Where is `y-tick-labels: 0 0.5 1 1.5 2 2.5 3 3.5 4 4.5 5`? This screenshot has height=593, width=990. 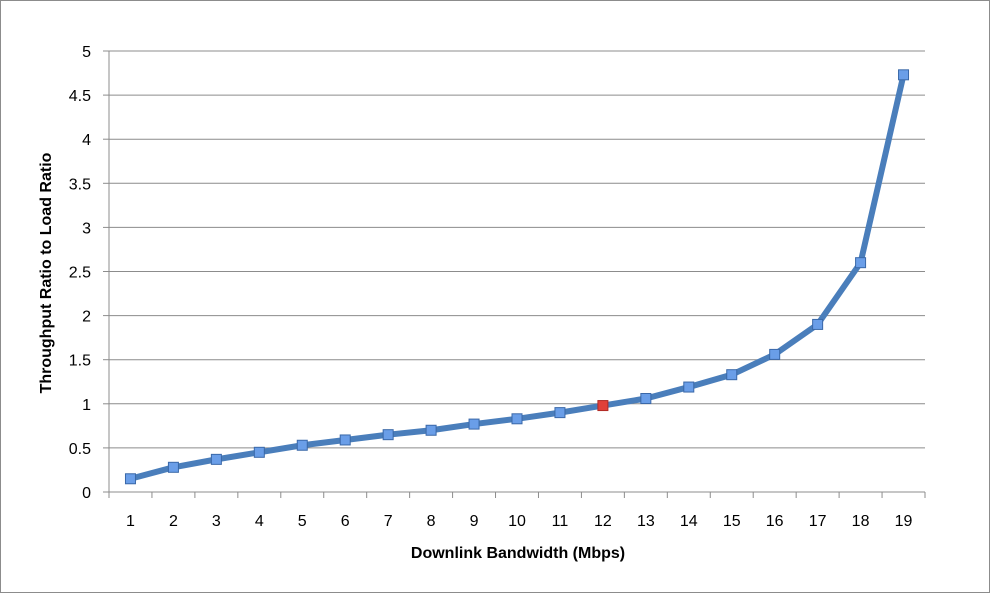 y-tick-labels: 0 0.5 1 1.5 2 2.5 3 3.5 4 4.5 5 is located at coordinates (80, 273).